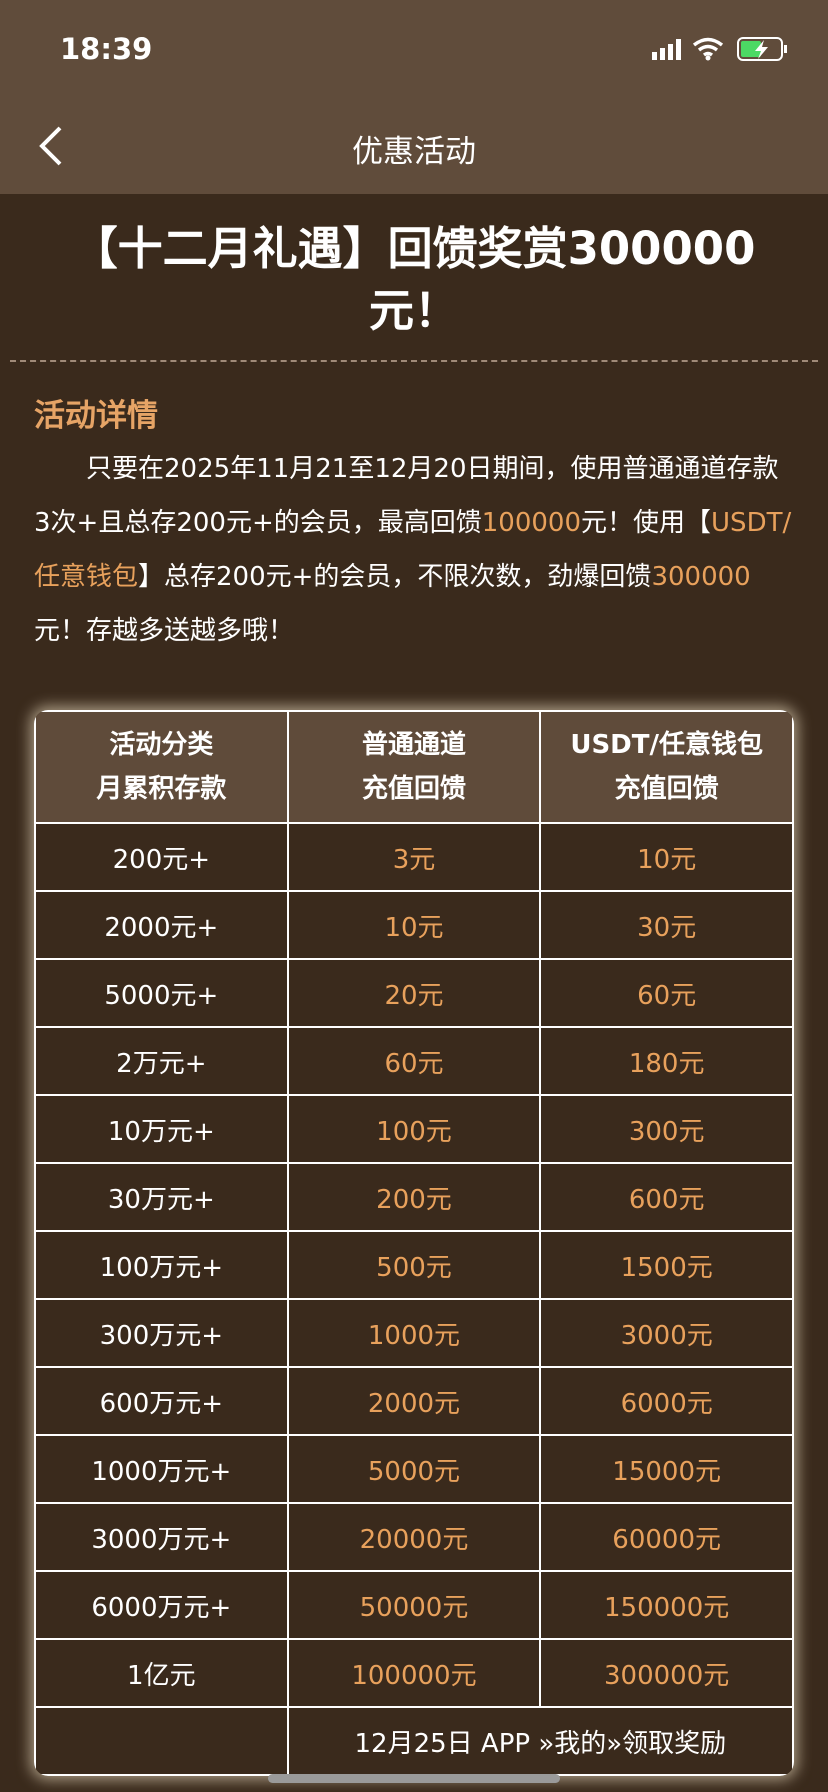 The width and height of the screenshot is (828, 1792). I want to click on reward-cell: 6000元, so click(666, 1401).